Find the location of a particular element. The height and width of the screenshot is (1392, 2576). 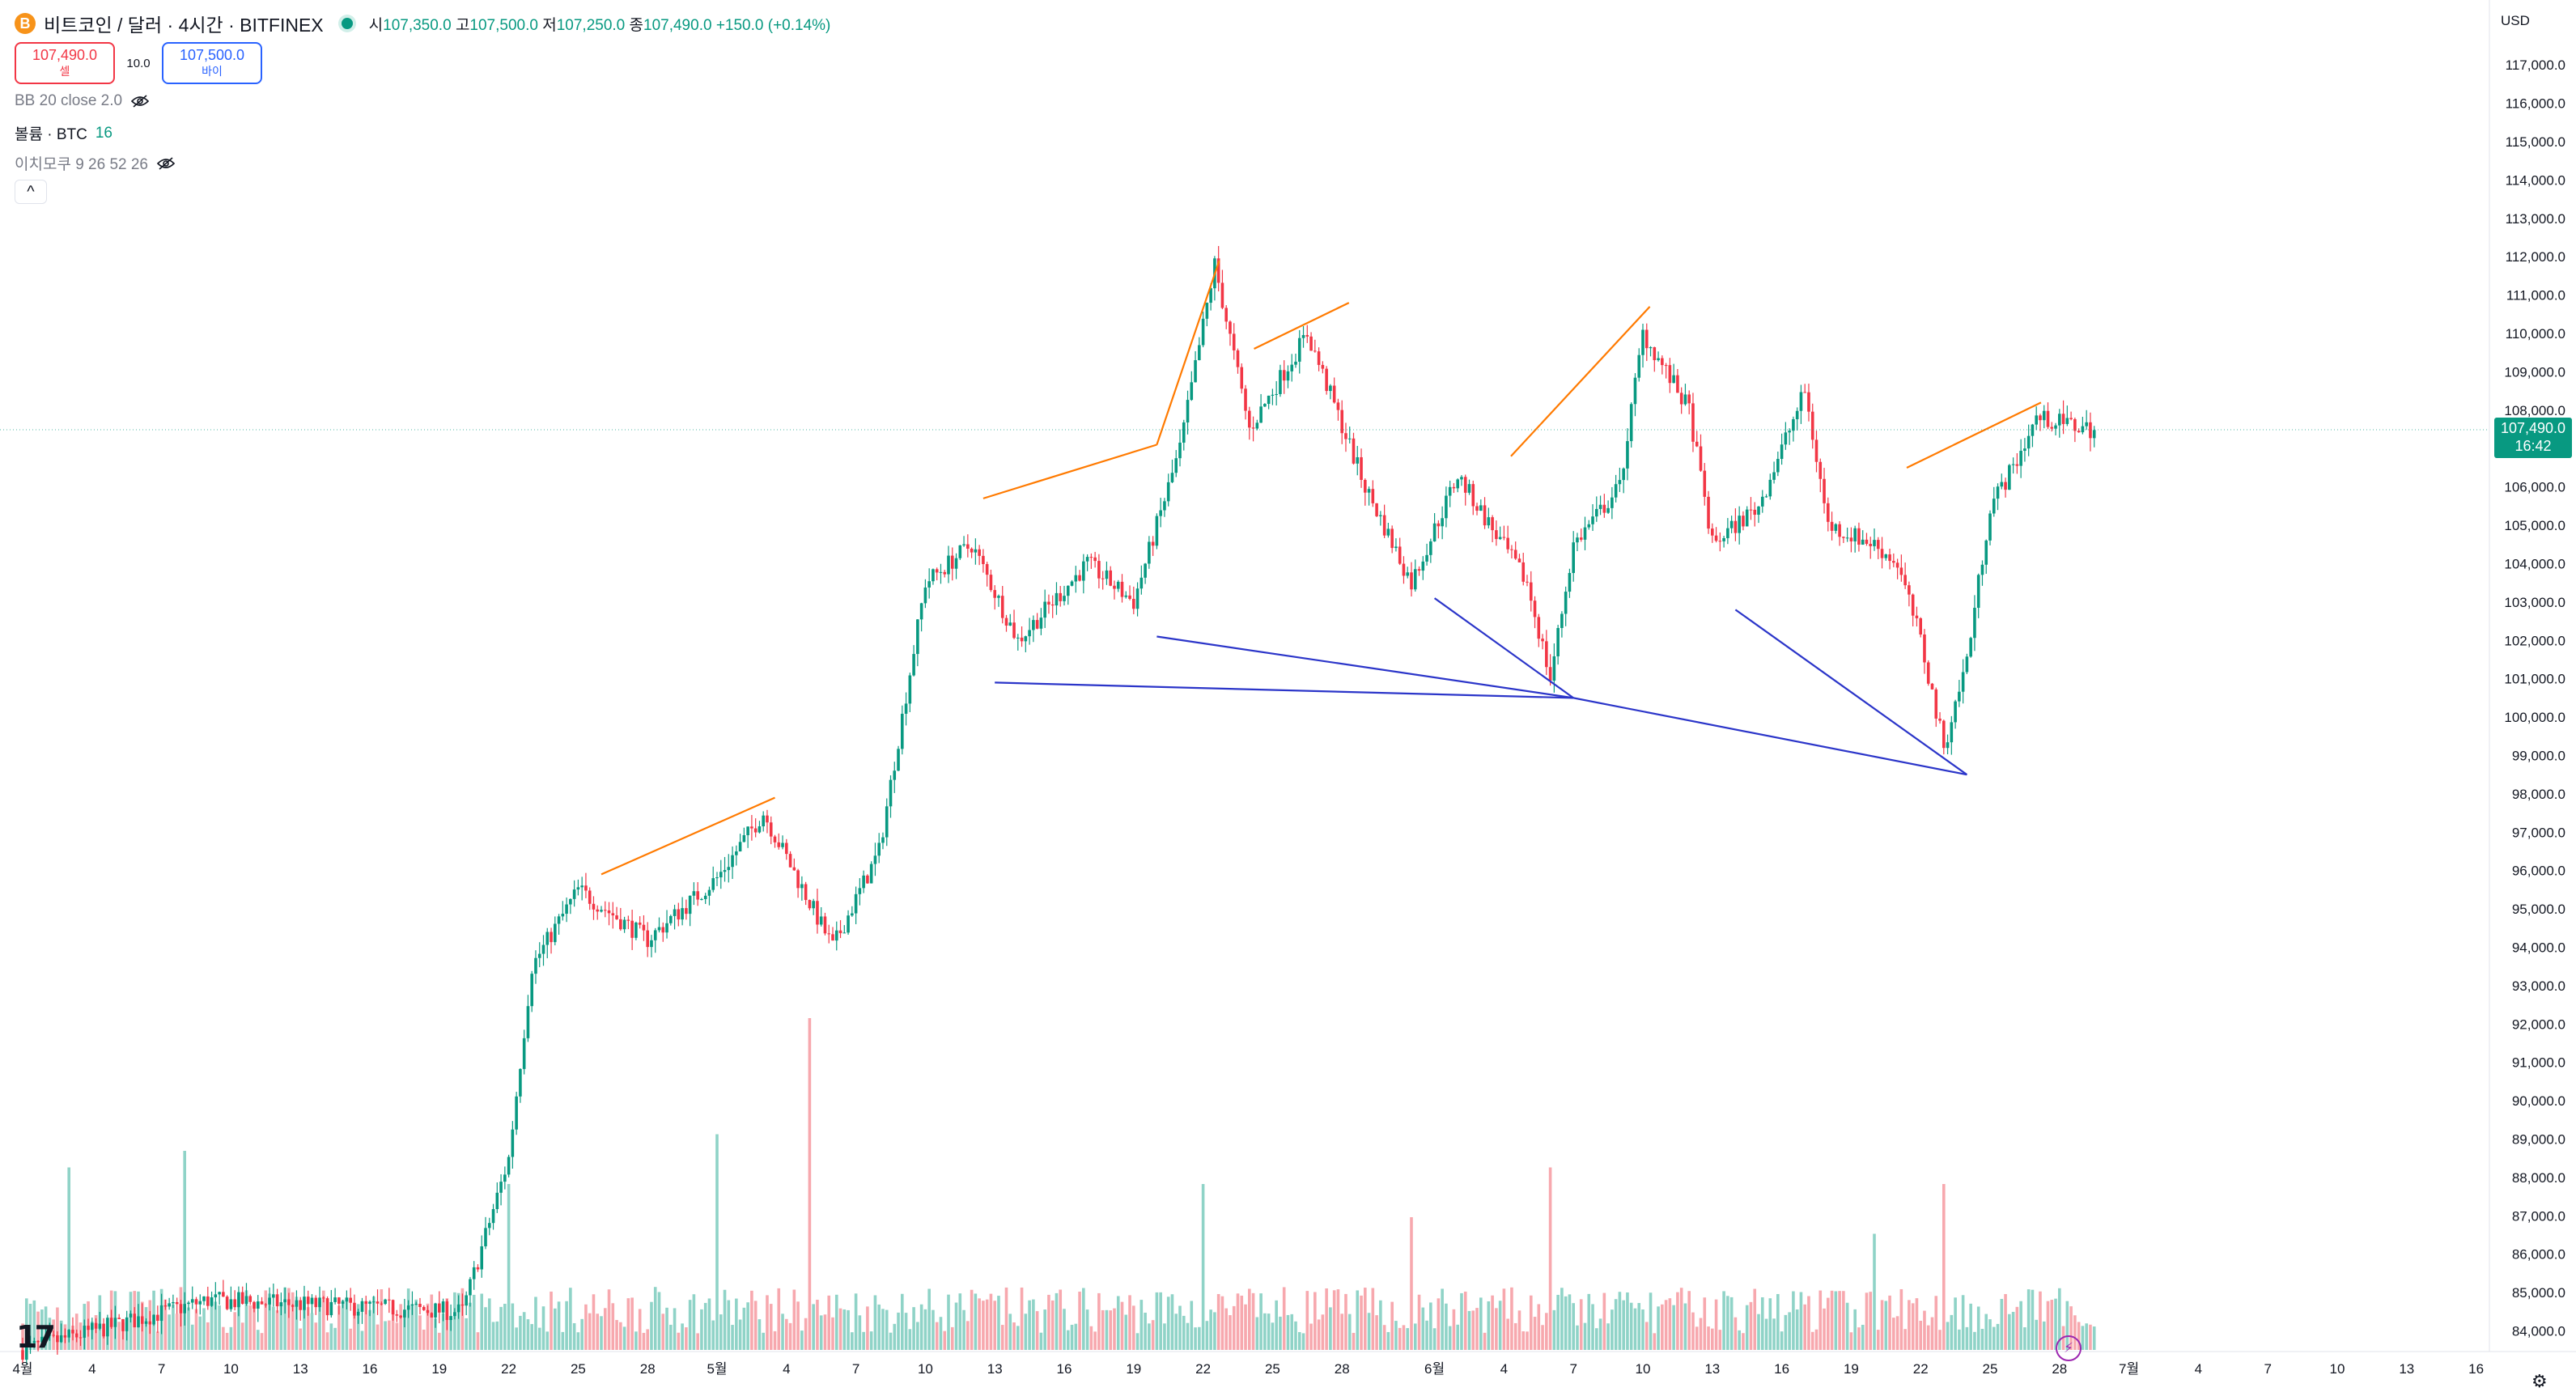

time-tick-label: 25 is located at coordinates (578, 1369).